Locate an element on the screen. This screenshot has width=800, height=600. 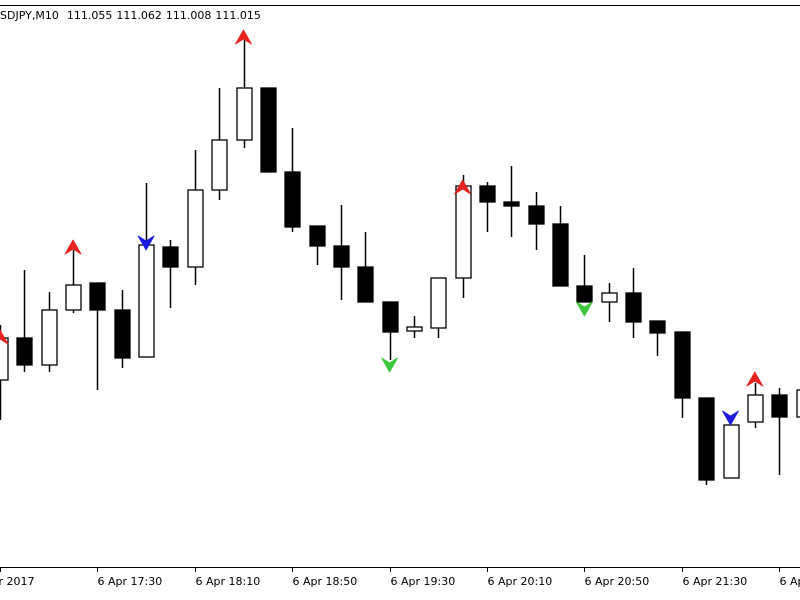
x-tick-label: 6 Apr 22:10 is located at coordinates (790, 581).